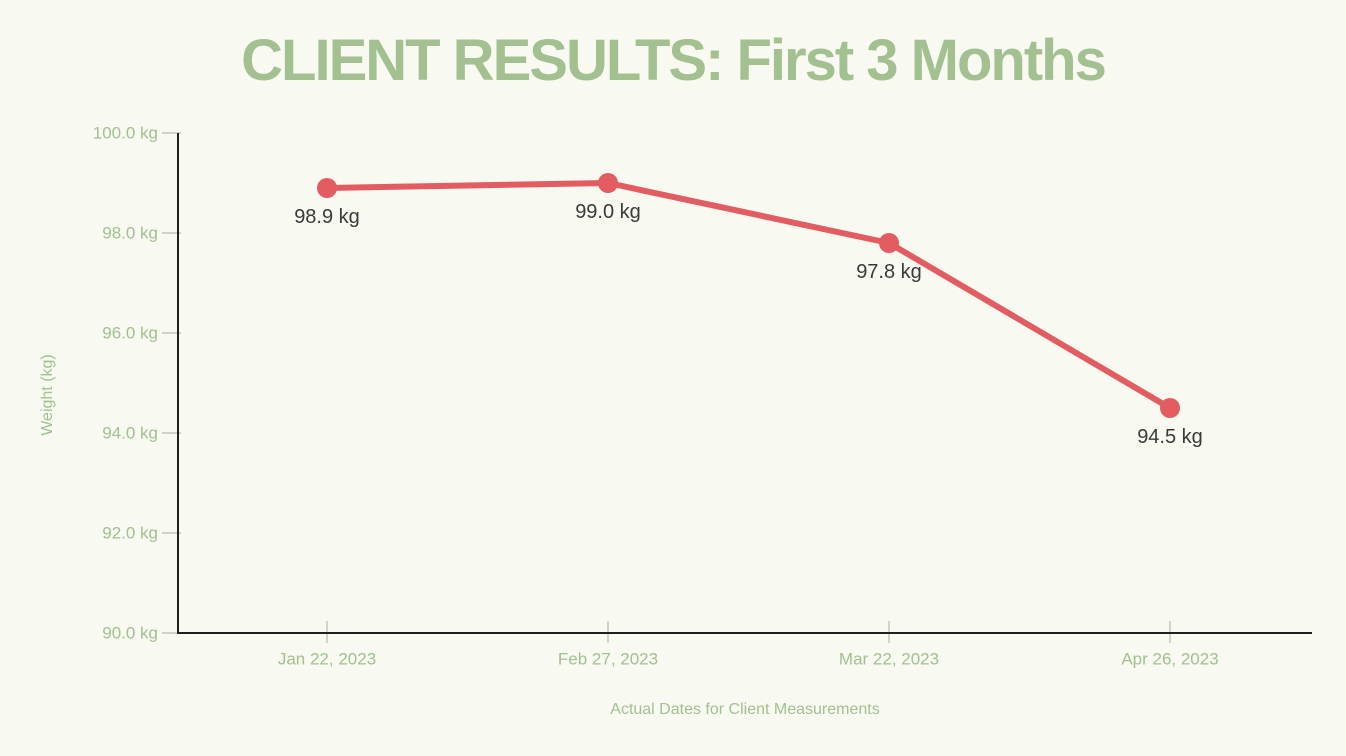 This screenshot has width=1346, height=756. I want to click on x-tick-label: Mar 22, 2023, so click(889, 659).